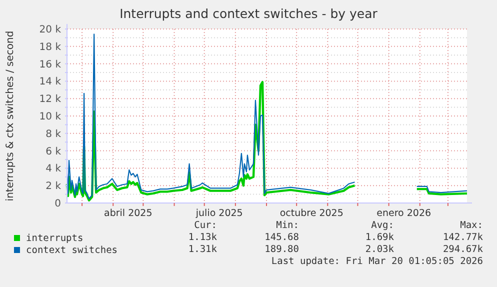  Describe the element at coordinates (54, 169) in the screenshot. I see `y-tick-label: 4 k` at that location.